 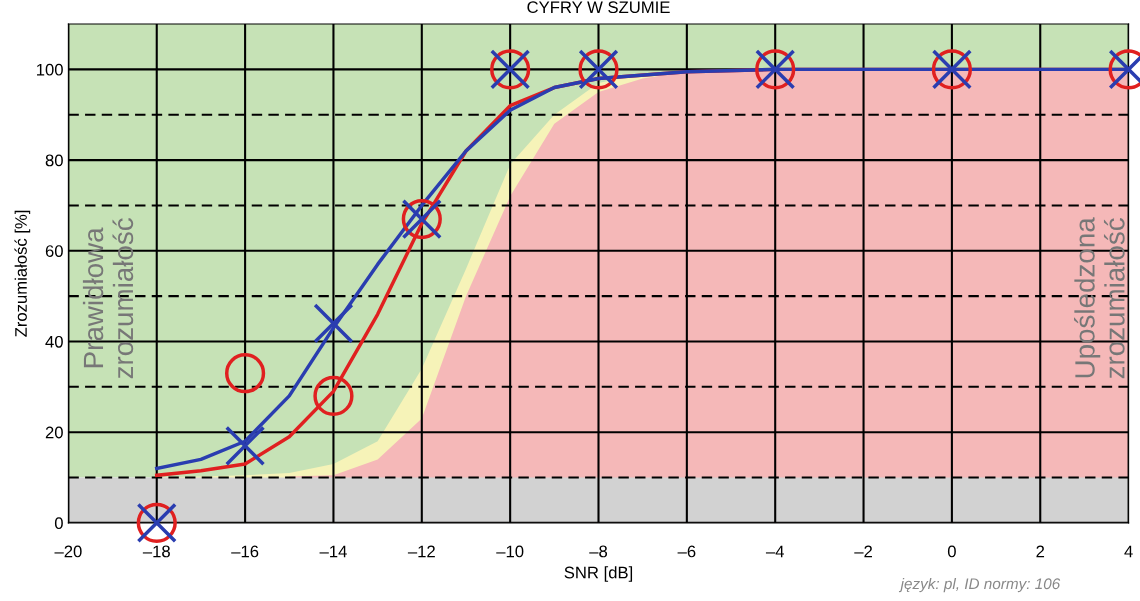 I want to click on x-tick-label: –8, so click(x=598, y=551).